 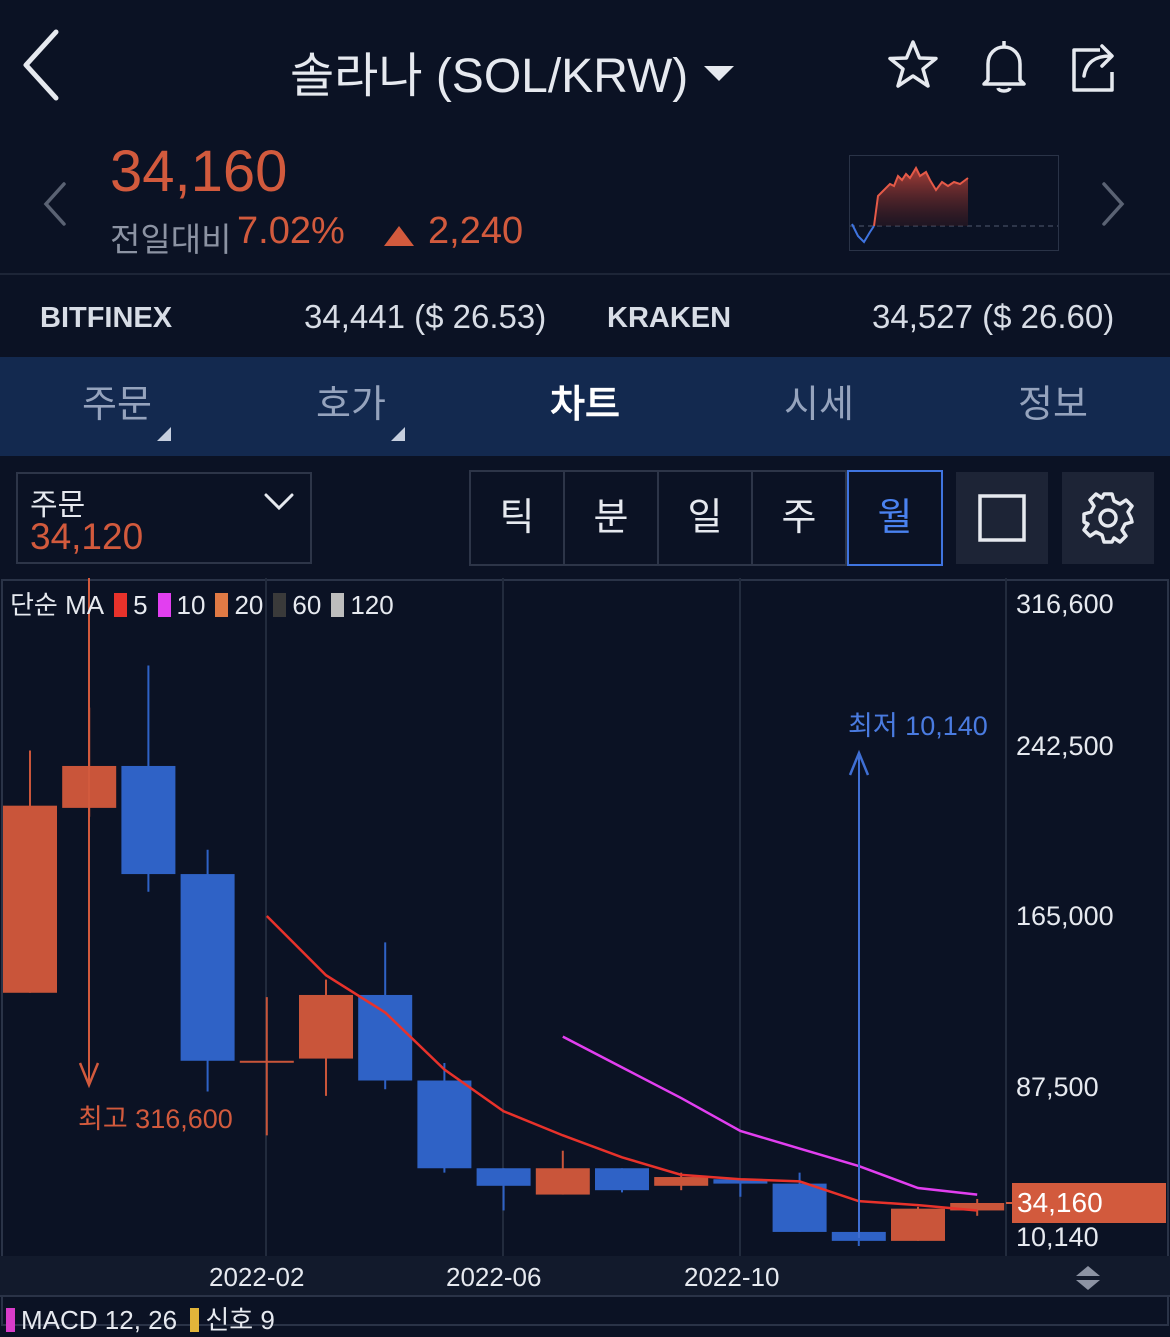 I want to click on tab-quotes: 시세, so click(x=819, y=406).